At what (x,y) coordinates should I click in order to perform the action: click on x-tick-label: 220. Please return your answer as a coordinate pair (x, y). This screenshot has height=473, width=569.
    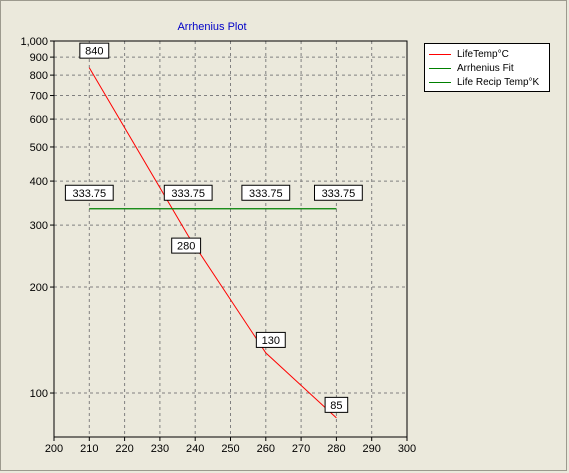
    Looking at the image, I should click on (124, 449).